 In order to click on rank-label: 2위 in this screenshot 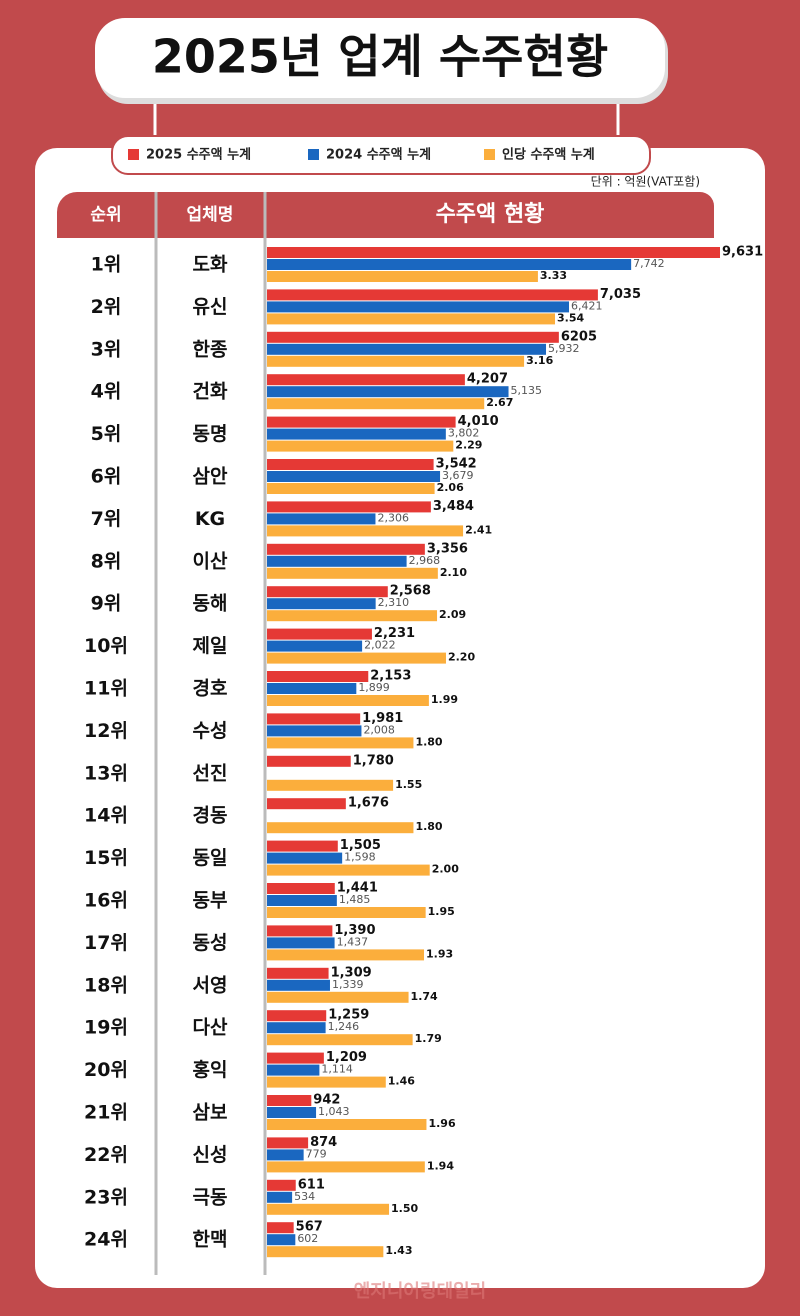, I will do `click(106, 307)`.